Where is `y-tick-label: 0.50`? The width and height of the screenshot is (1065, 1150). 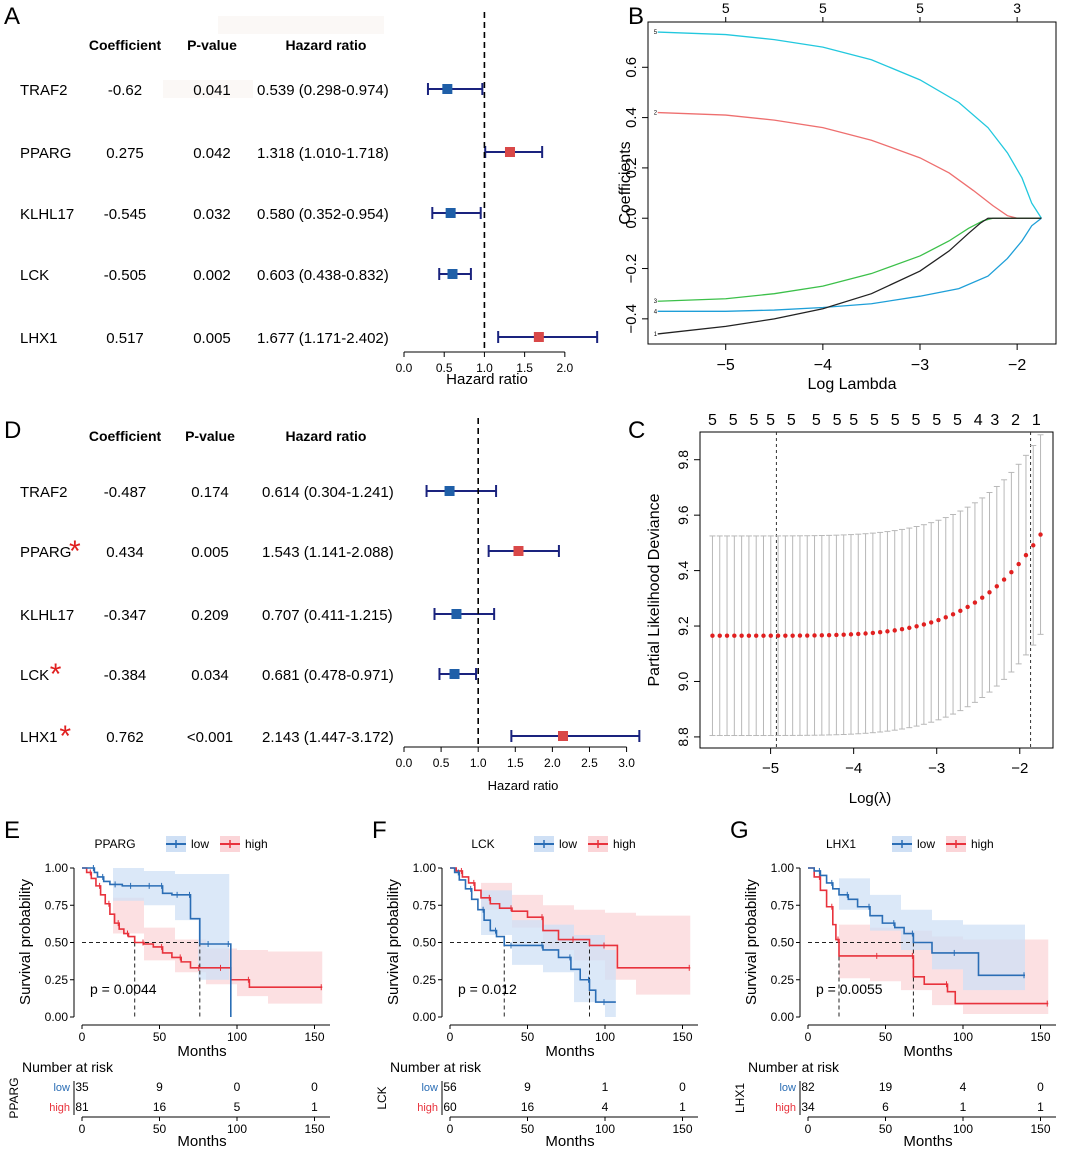 y-tick-label: 0.50 is located at coordinates (783, 943).